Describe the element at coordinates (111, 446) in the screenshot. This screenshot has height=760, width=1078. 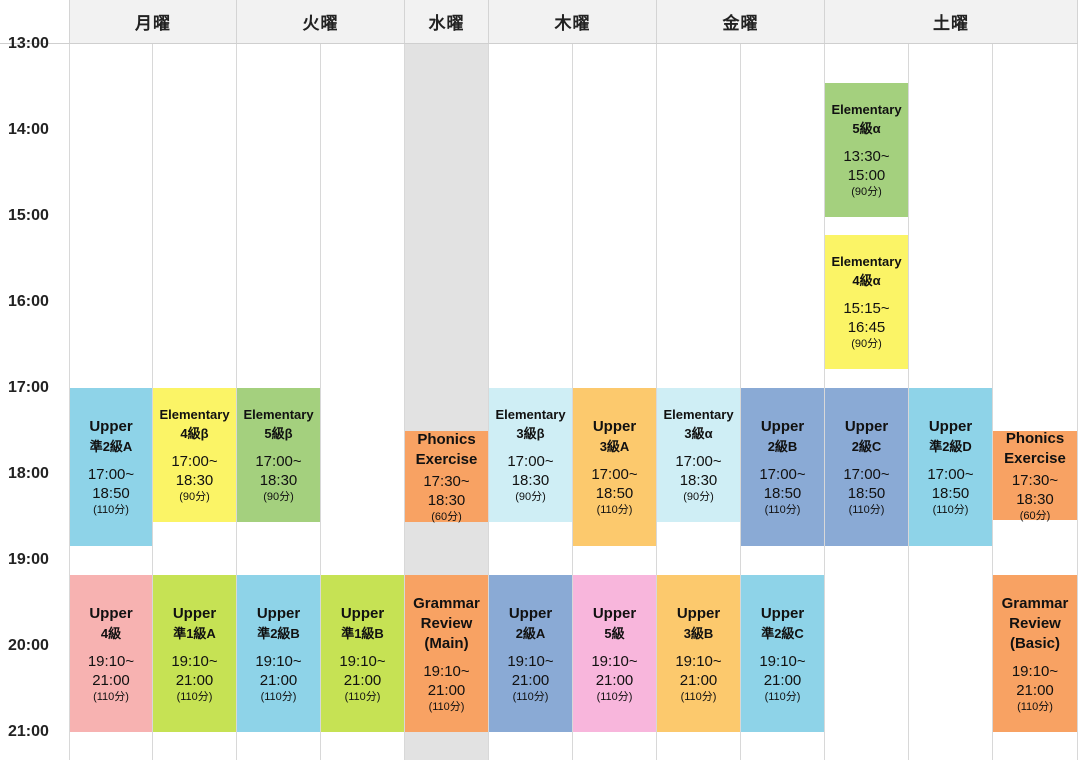
I see `class-grade: 準2級A` at that location.